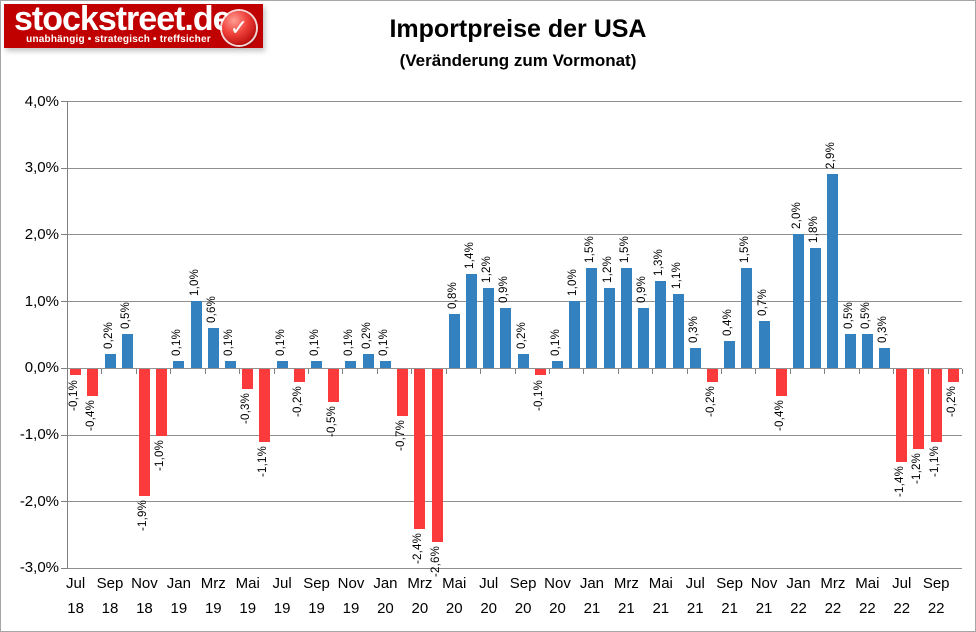 This screenshot has width=976, height=632. Describe the element at coordinates (39, 435) in the screenshot. I see `y-axis-label: -1,0%` at that location.